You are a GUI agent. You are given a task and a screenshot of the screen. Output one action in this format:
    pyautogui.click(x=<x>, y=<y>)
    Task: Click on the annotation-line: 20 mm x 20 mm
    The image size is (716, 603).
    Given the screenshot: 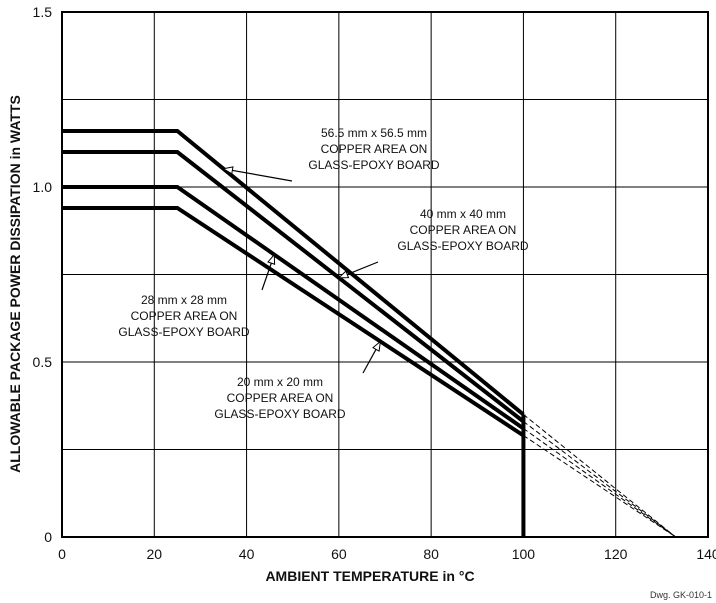 What is the action you would take?
    pyautogui.click(x=280, y=382)
    